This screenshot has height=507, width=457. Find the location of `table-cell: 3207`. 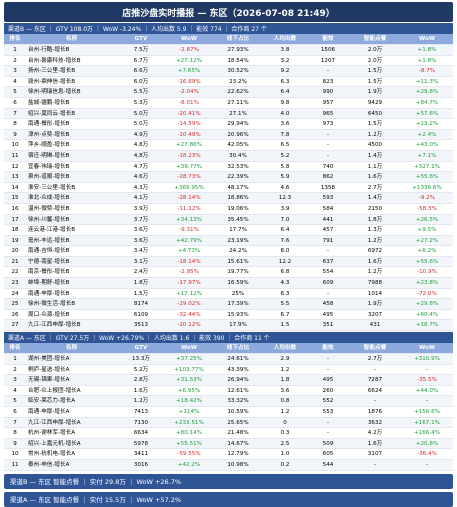

table-cell: 3207 is located at coordinates (375, 314).